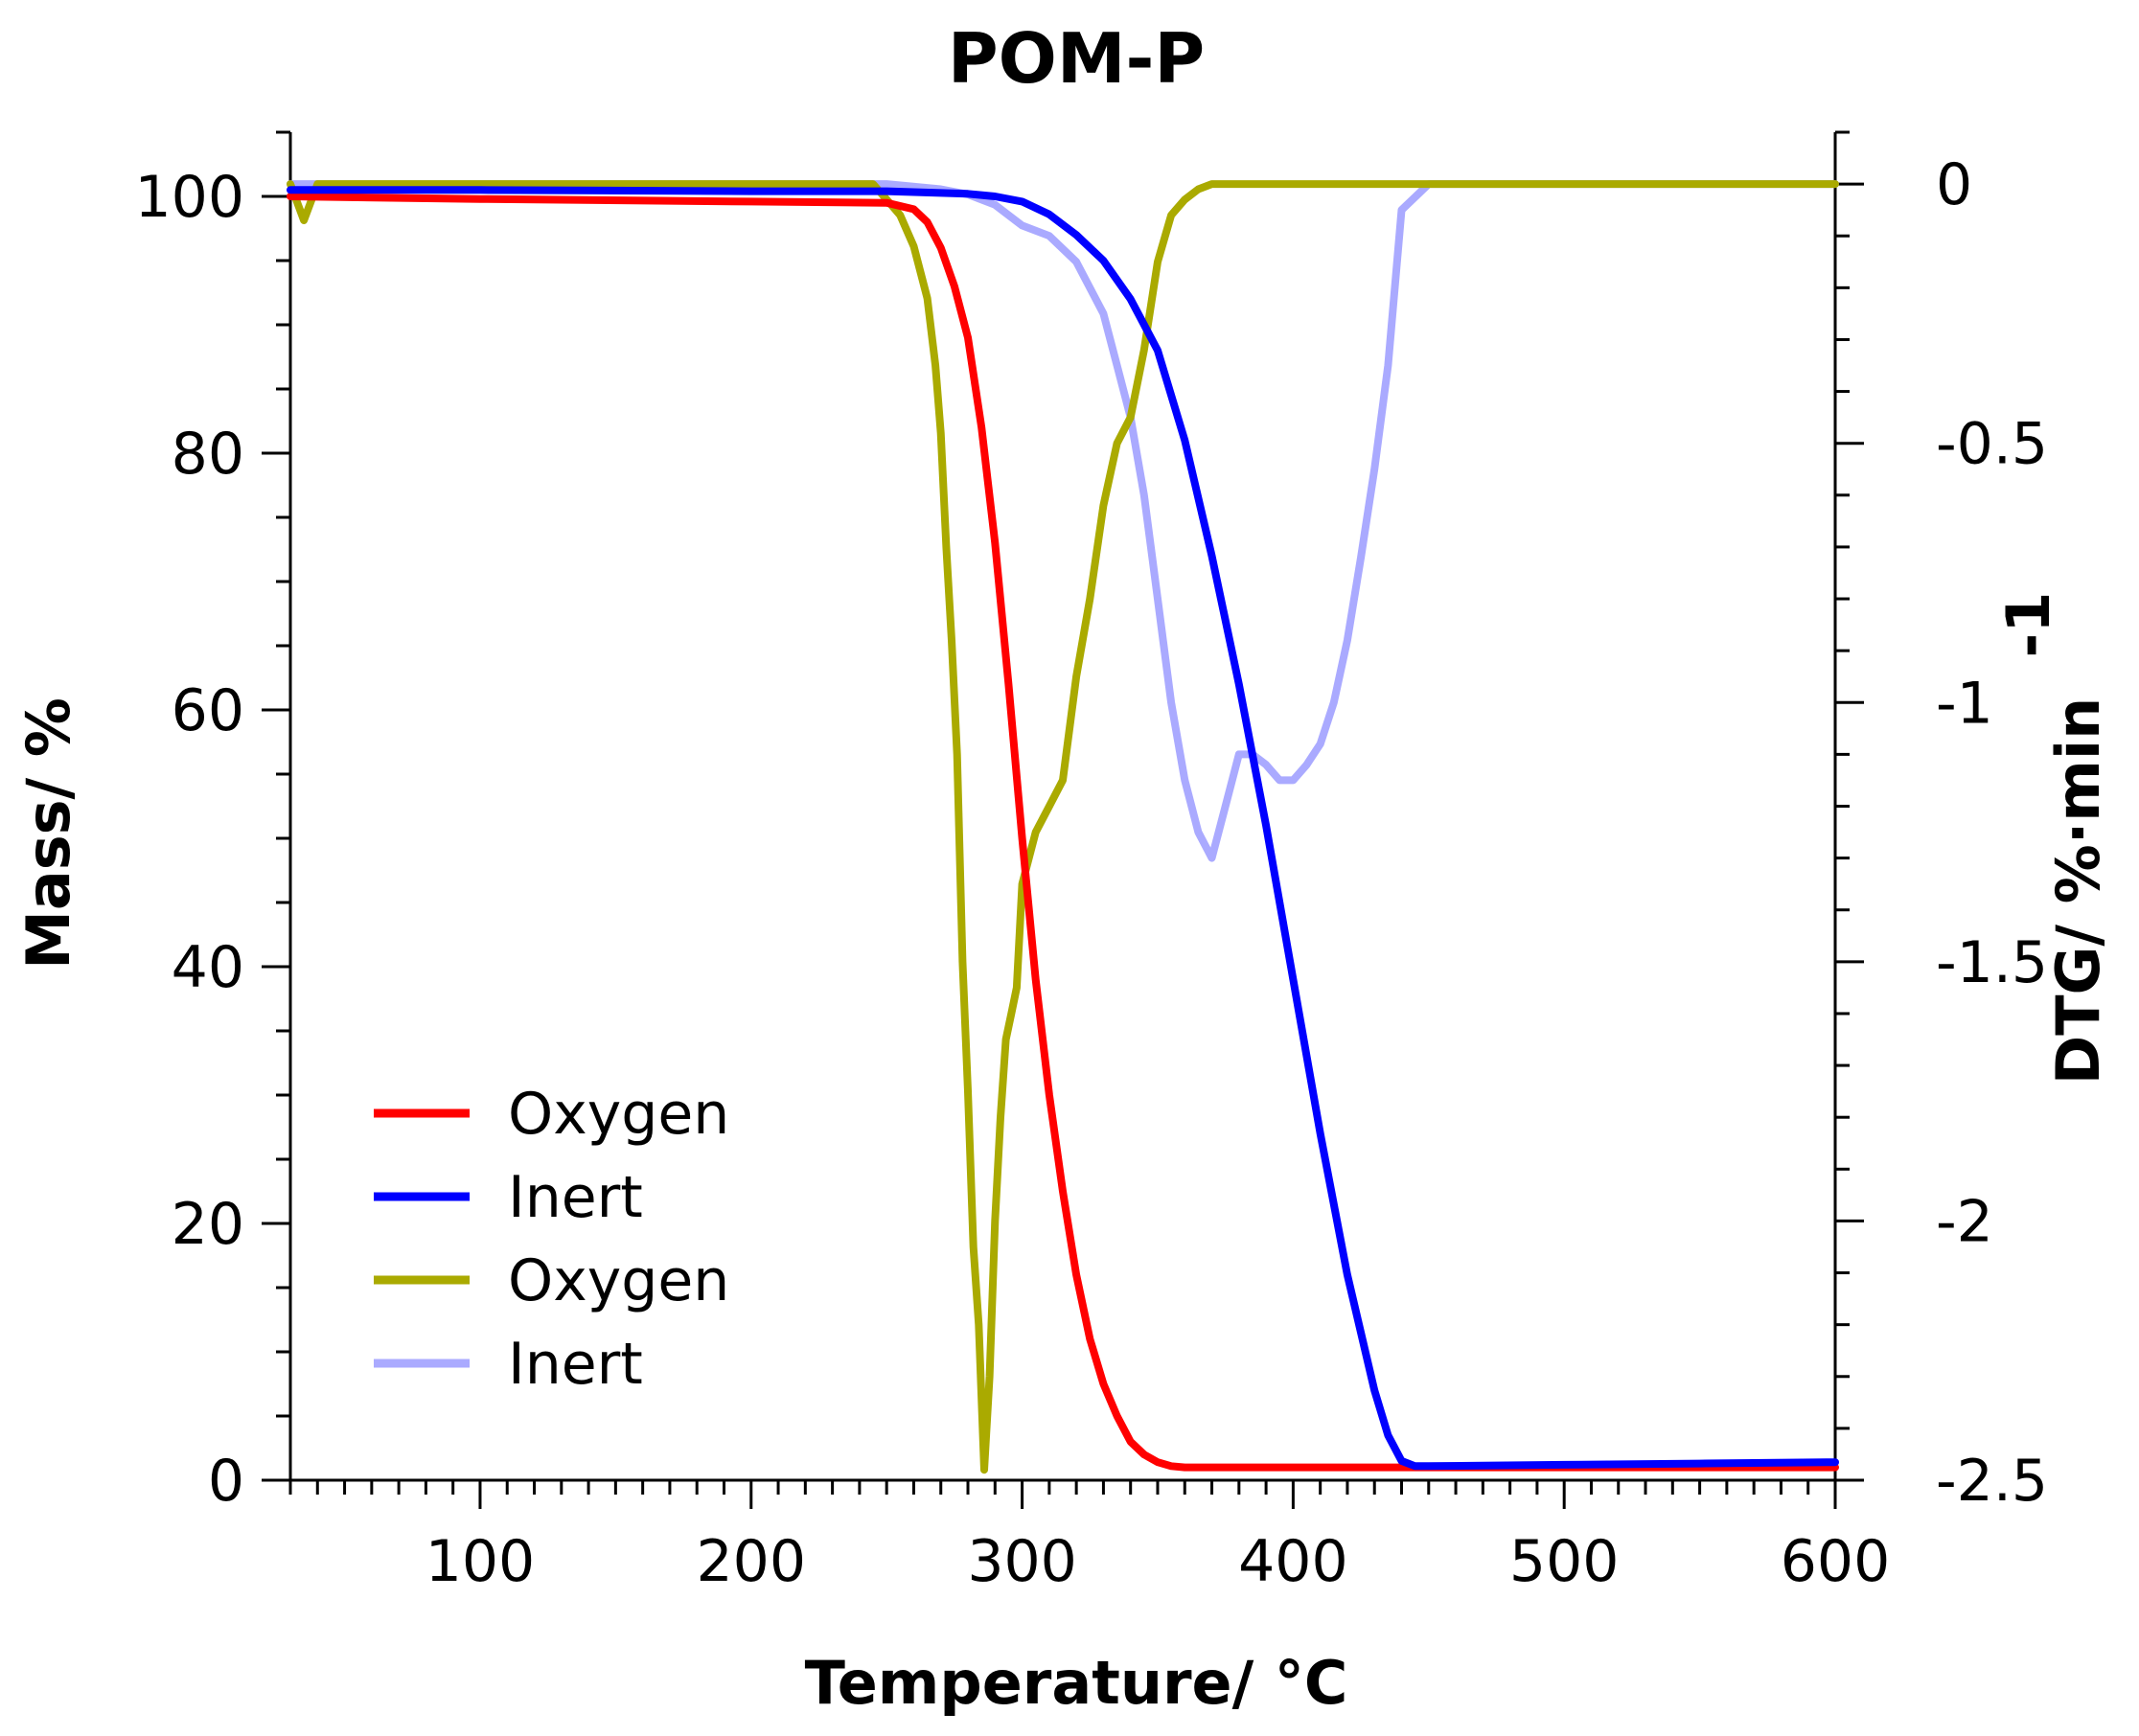 The image size is (2139, 1736). Describe the element at coordinates (208, 710) in the screenshot. I see `y-left-tick-label: 60` at that location.